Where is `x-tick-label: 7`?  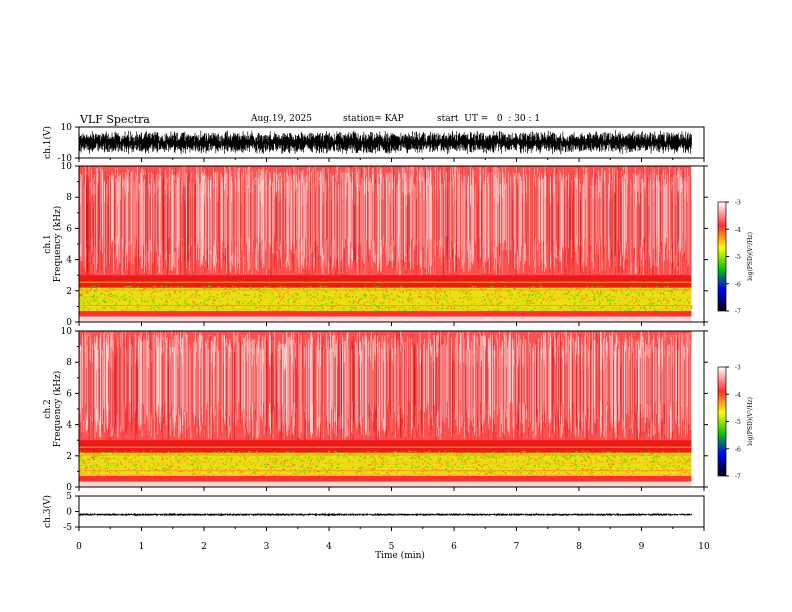
x-tick-label: 7 is located at coordinates (517, 547).